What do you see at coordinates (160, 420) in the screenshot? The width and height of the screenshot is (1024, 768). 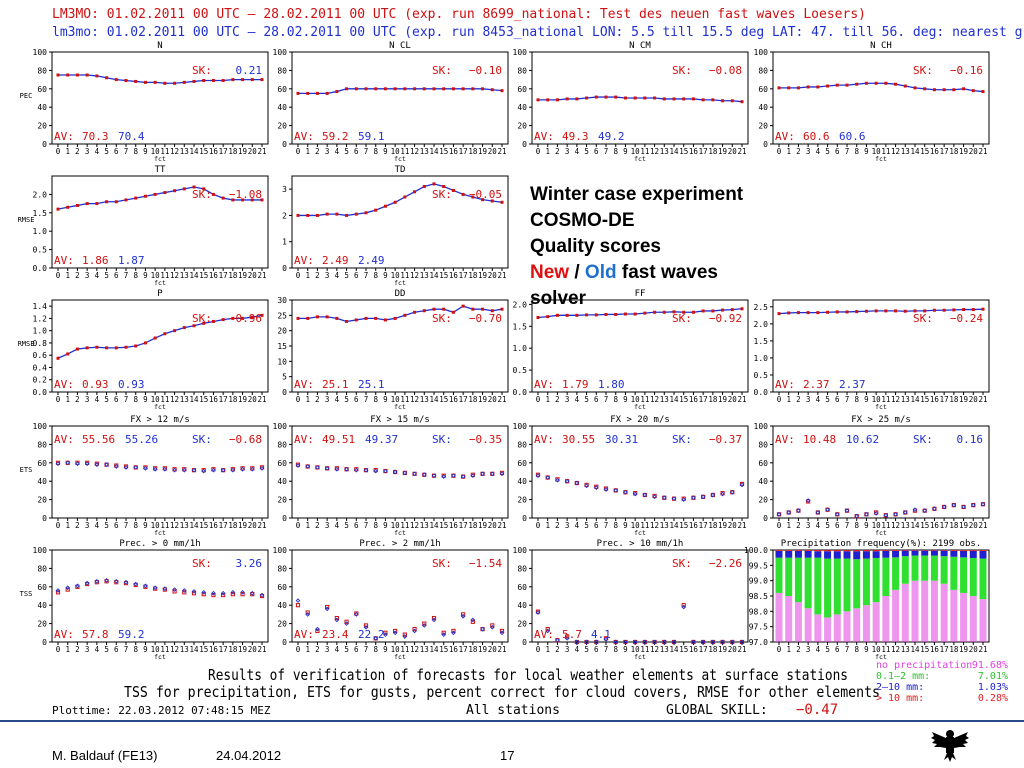 I see `chart-title: FX > 12 m/s` at bounding box center [160, 420].